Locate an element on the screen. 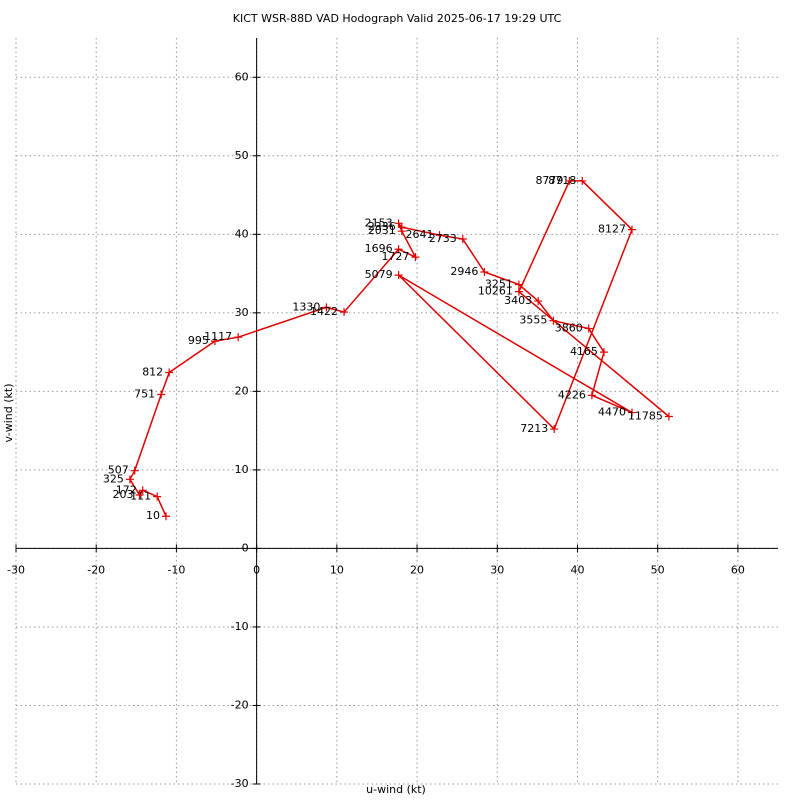  x-tick-label: 50 is located at coordinates (658, 569).